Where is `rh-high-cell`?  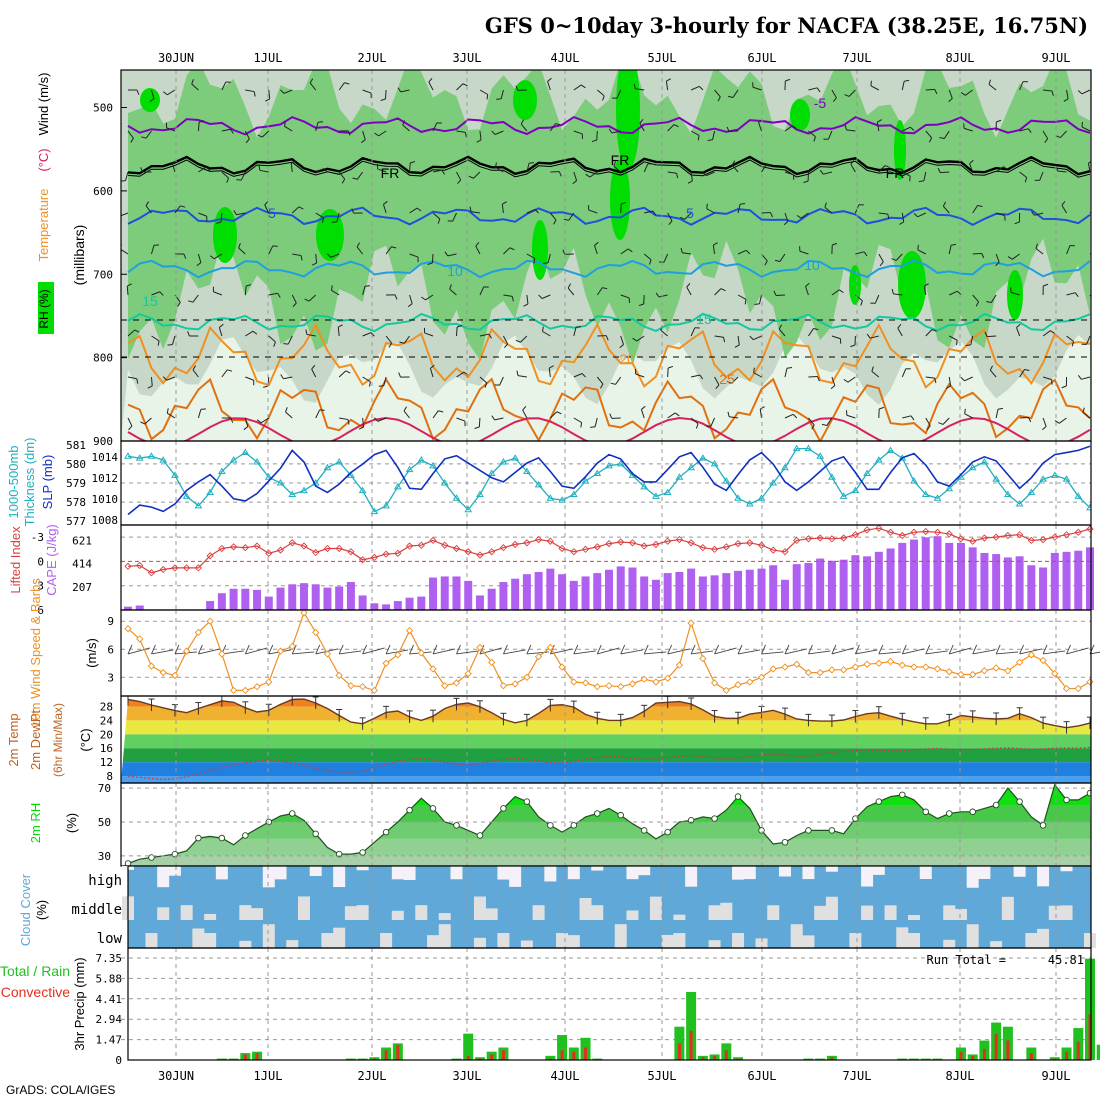 rh-high-cell is located at coordinates (1015, 295).